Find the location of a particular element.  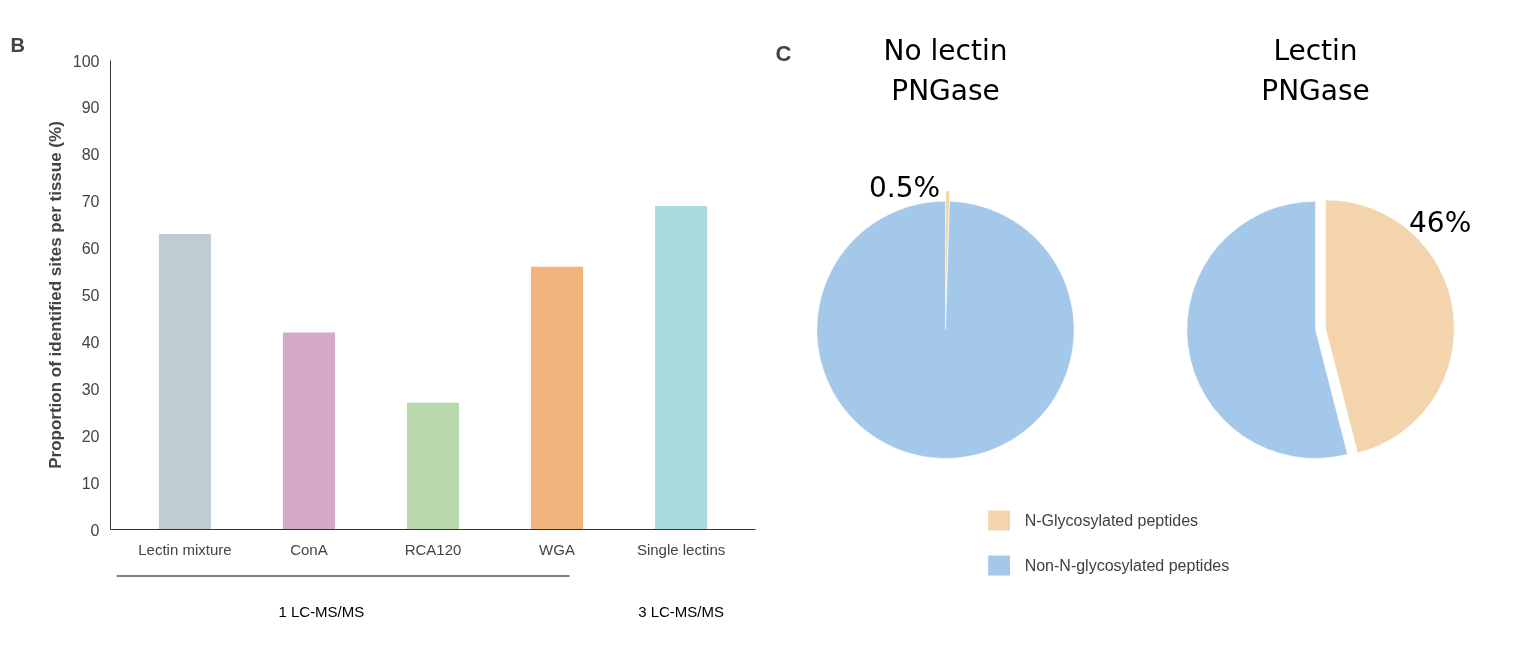

x-tick-label: Lectin mixture is located at coordinates (185, 549).